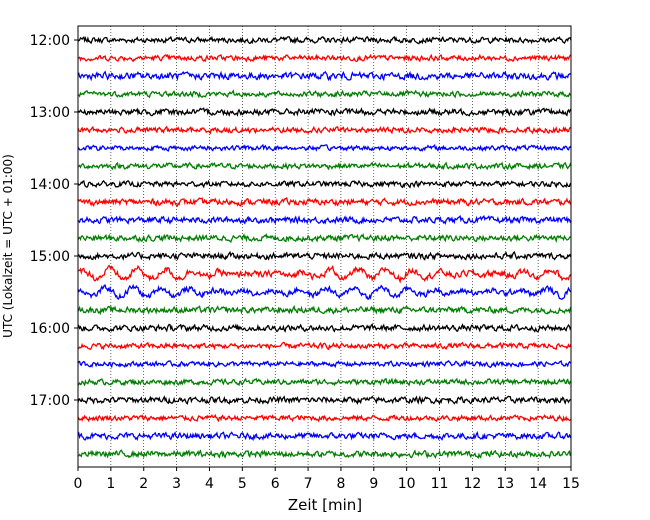 Image resolution: width=650 pixels, height=520 pixels. I want to click on x-tick-label: 8, so click(340, 484).